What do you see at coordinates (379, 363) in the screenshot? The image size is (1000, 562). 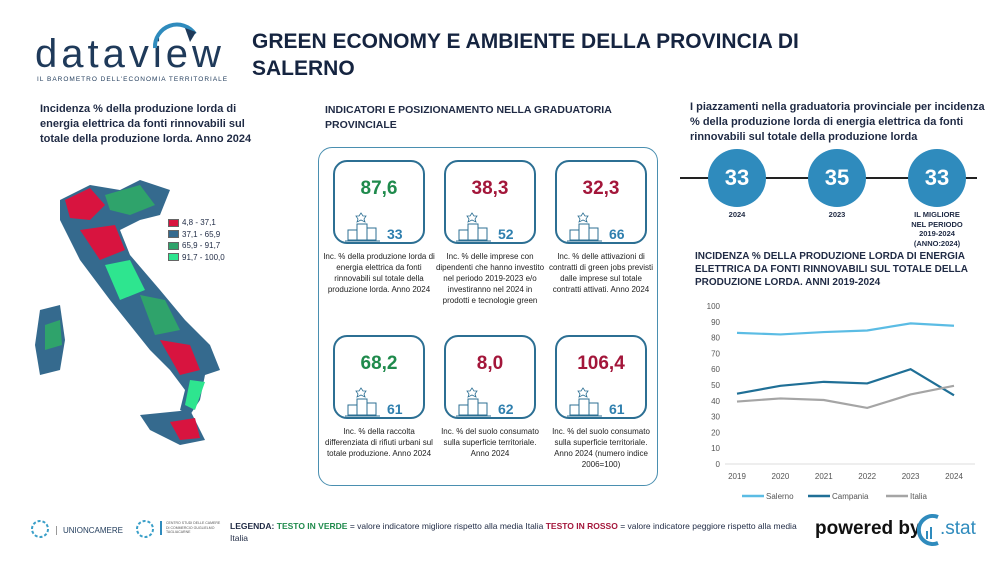 I see `indicator-value: 68,2` at bounding box center [379, 363].